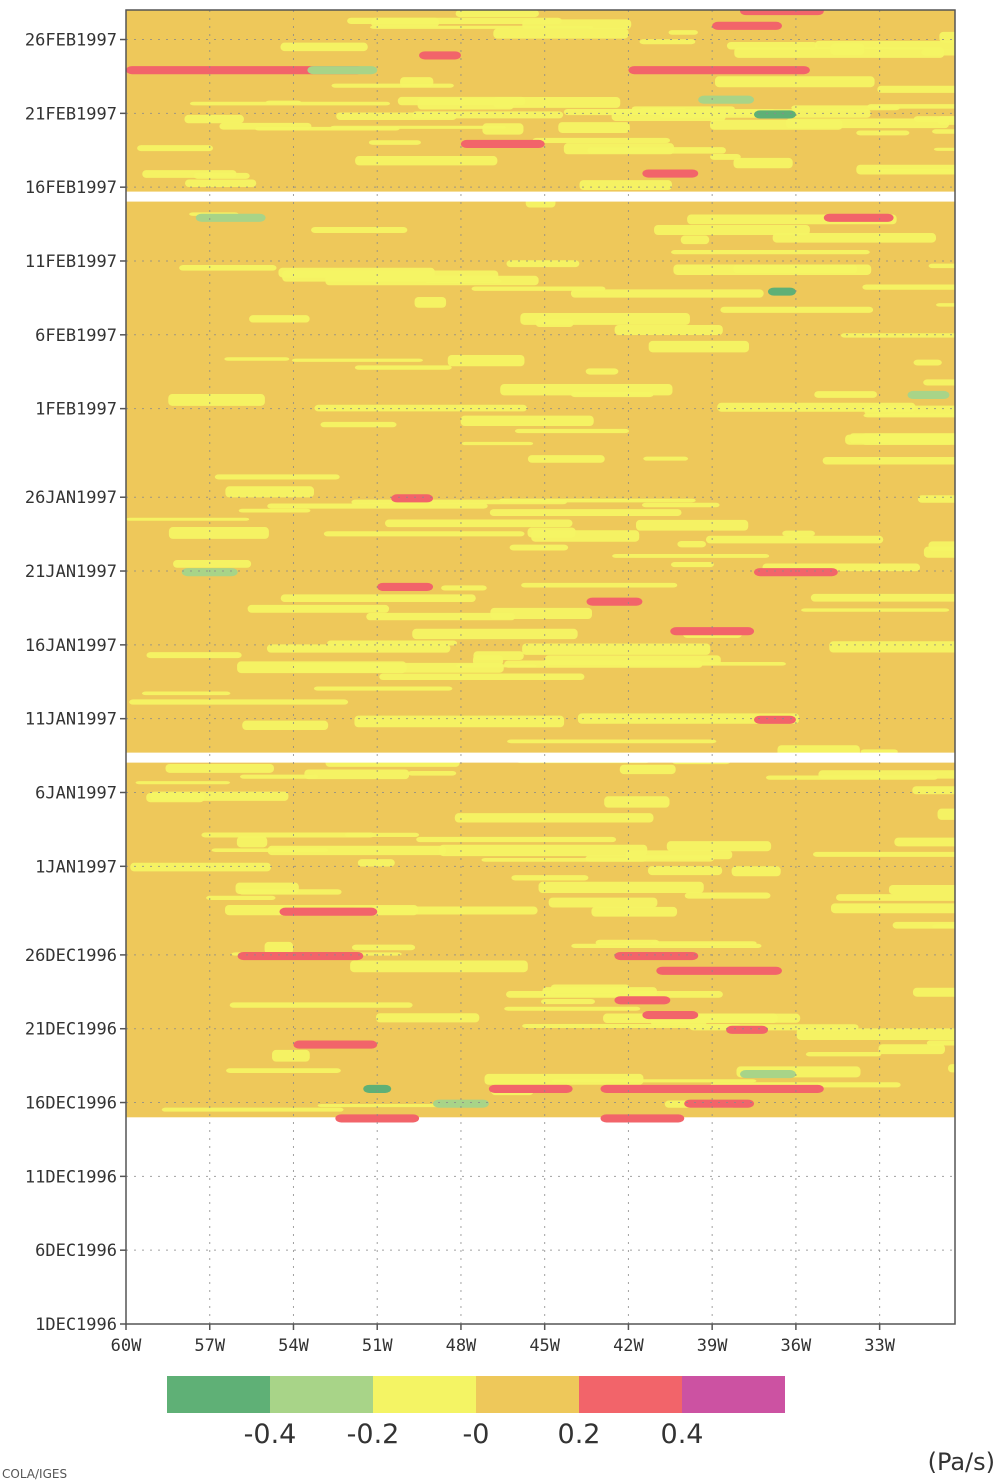  I want to click on colorbar-swatch, so click(630, 1394).